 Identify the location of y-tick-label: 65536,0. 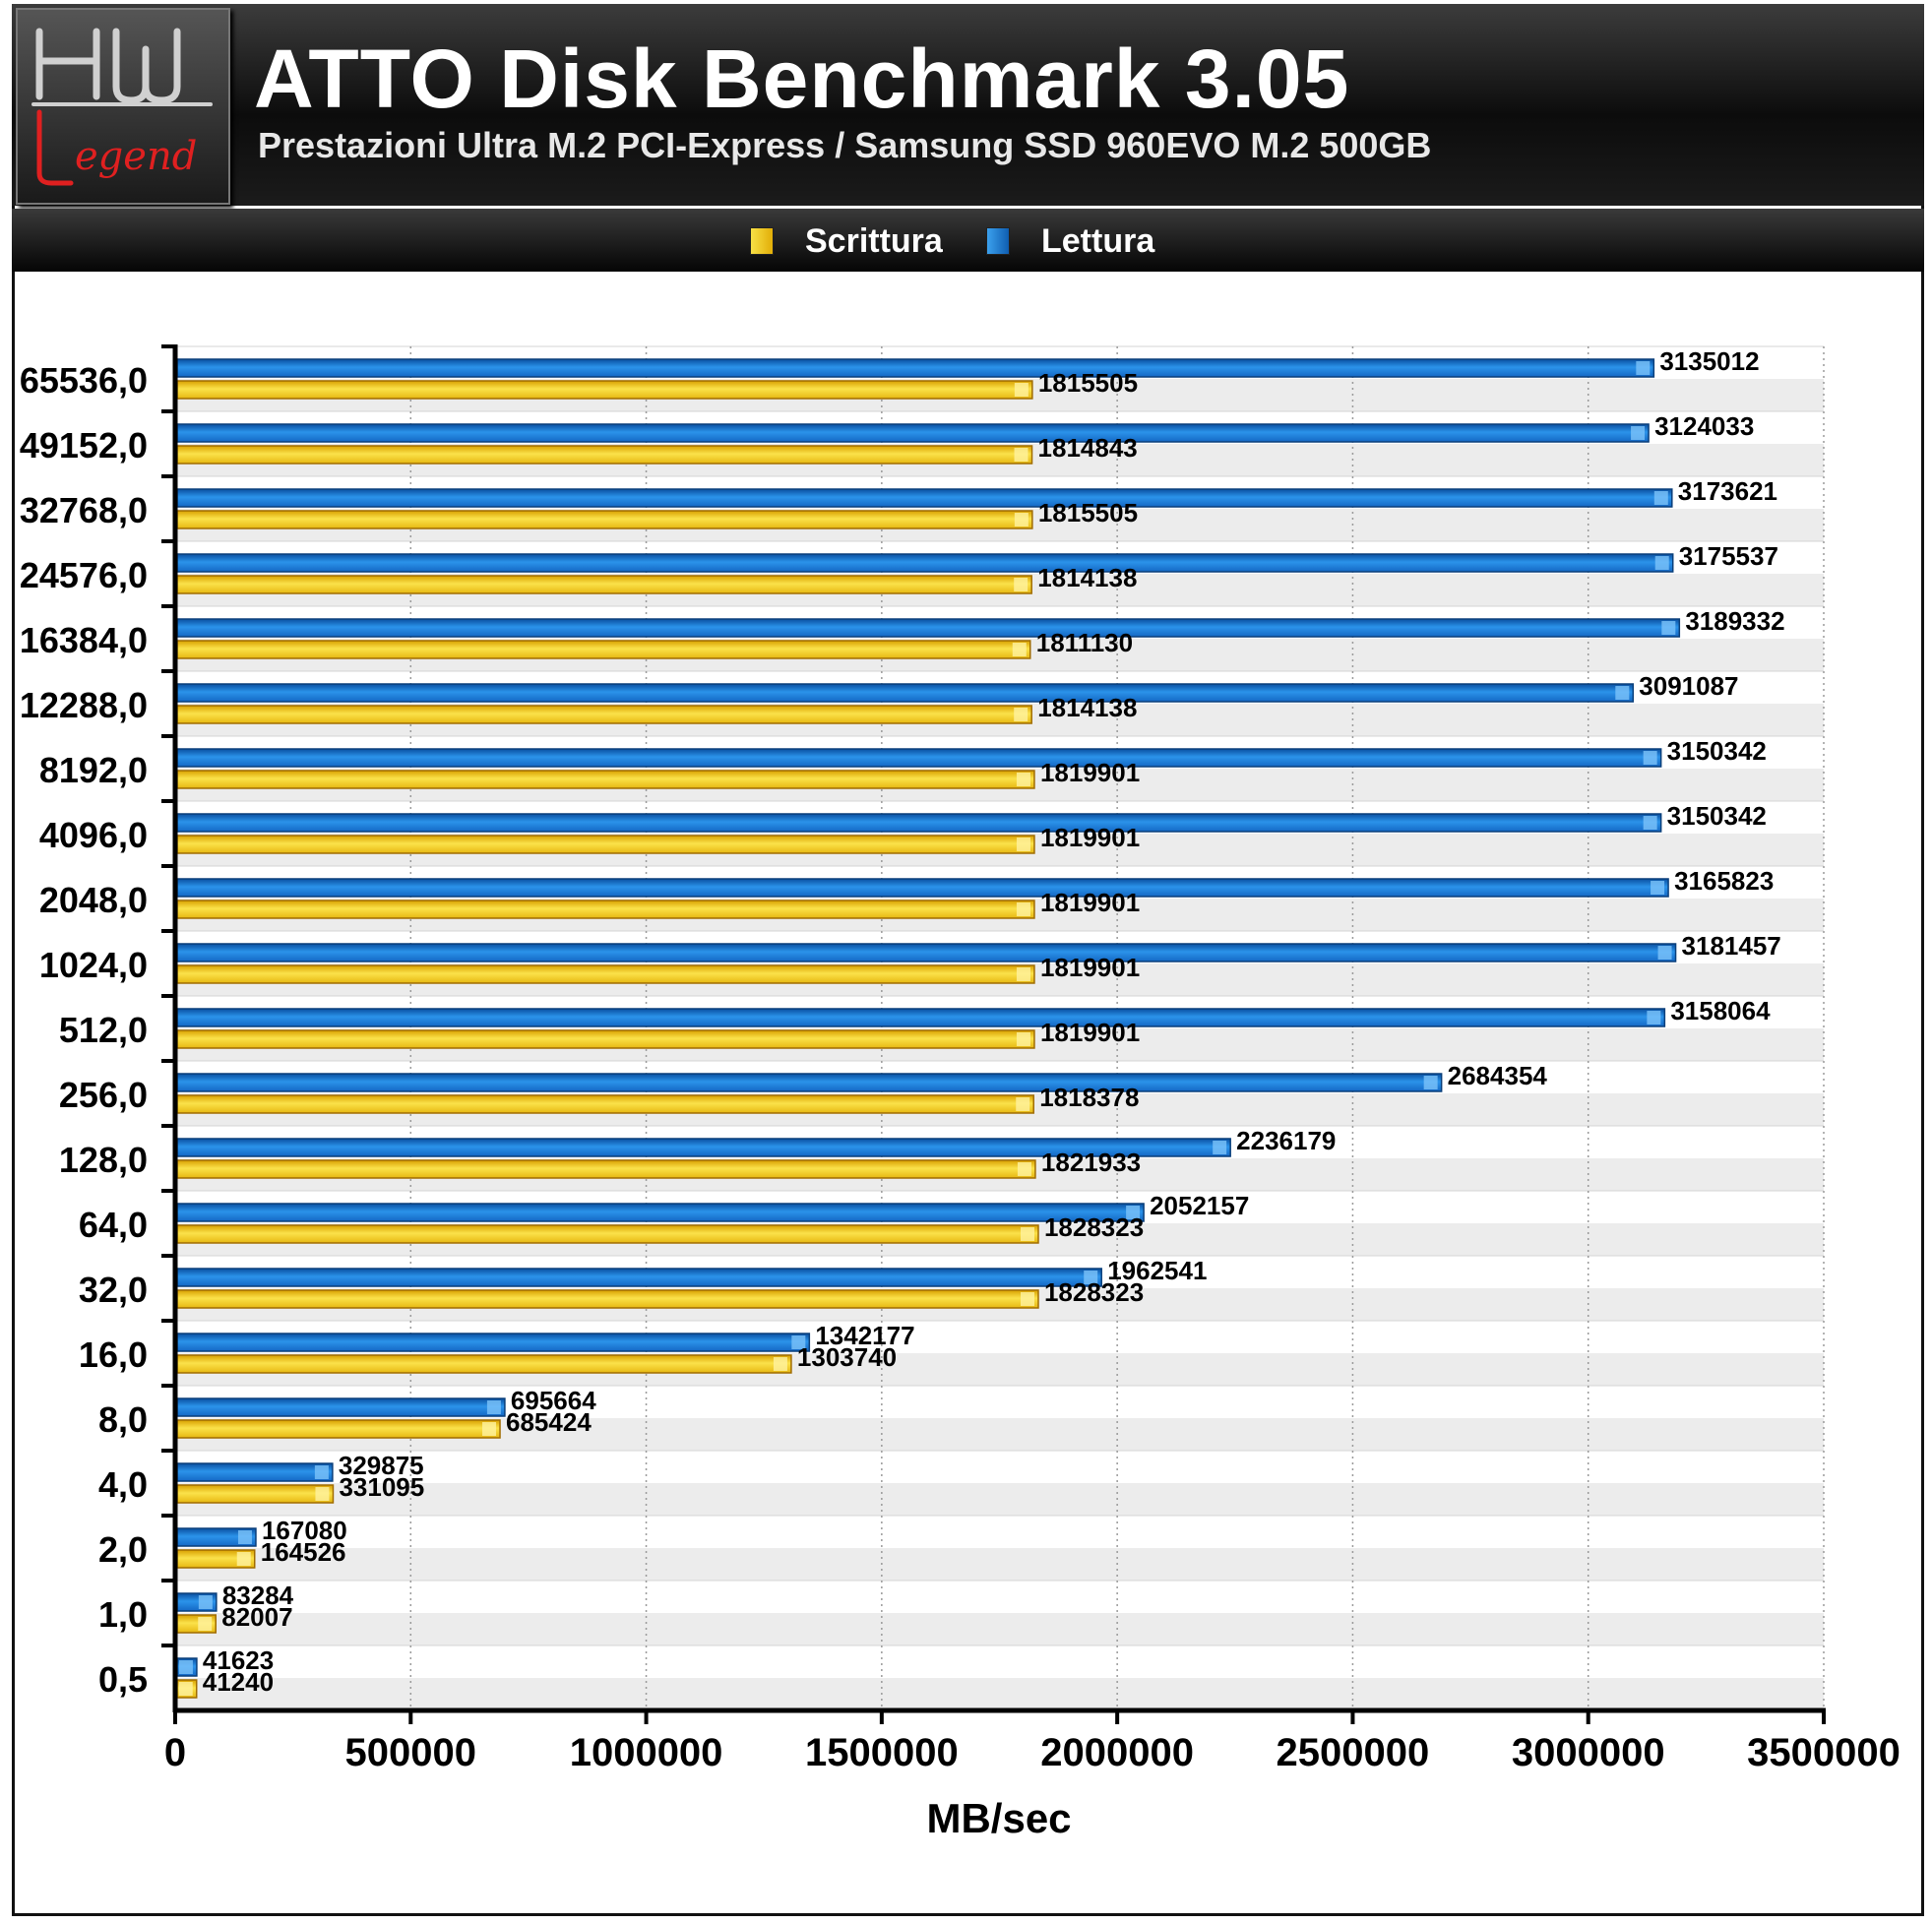
(84, 380).